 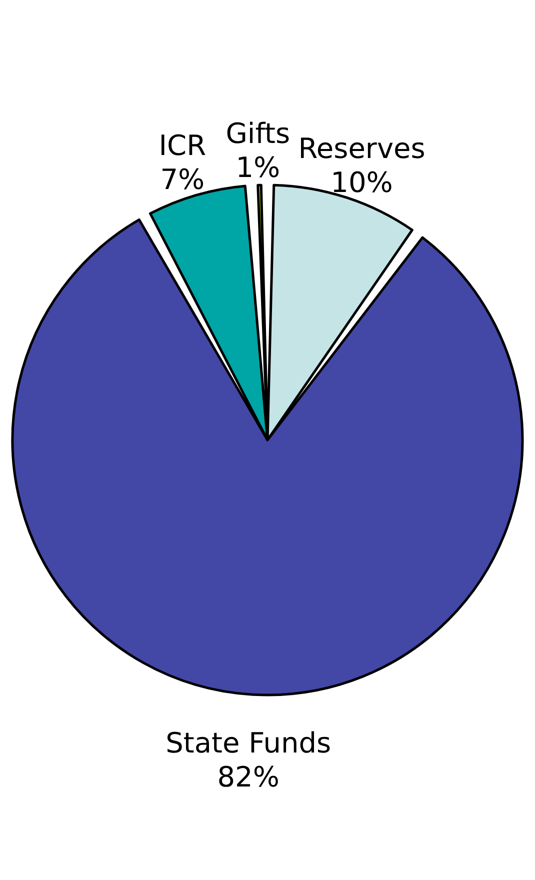 What do you see at coordinates (248, 777) in the screenshot?
I see `data-label: 82%` at bounding box center [248, 777].